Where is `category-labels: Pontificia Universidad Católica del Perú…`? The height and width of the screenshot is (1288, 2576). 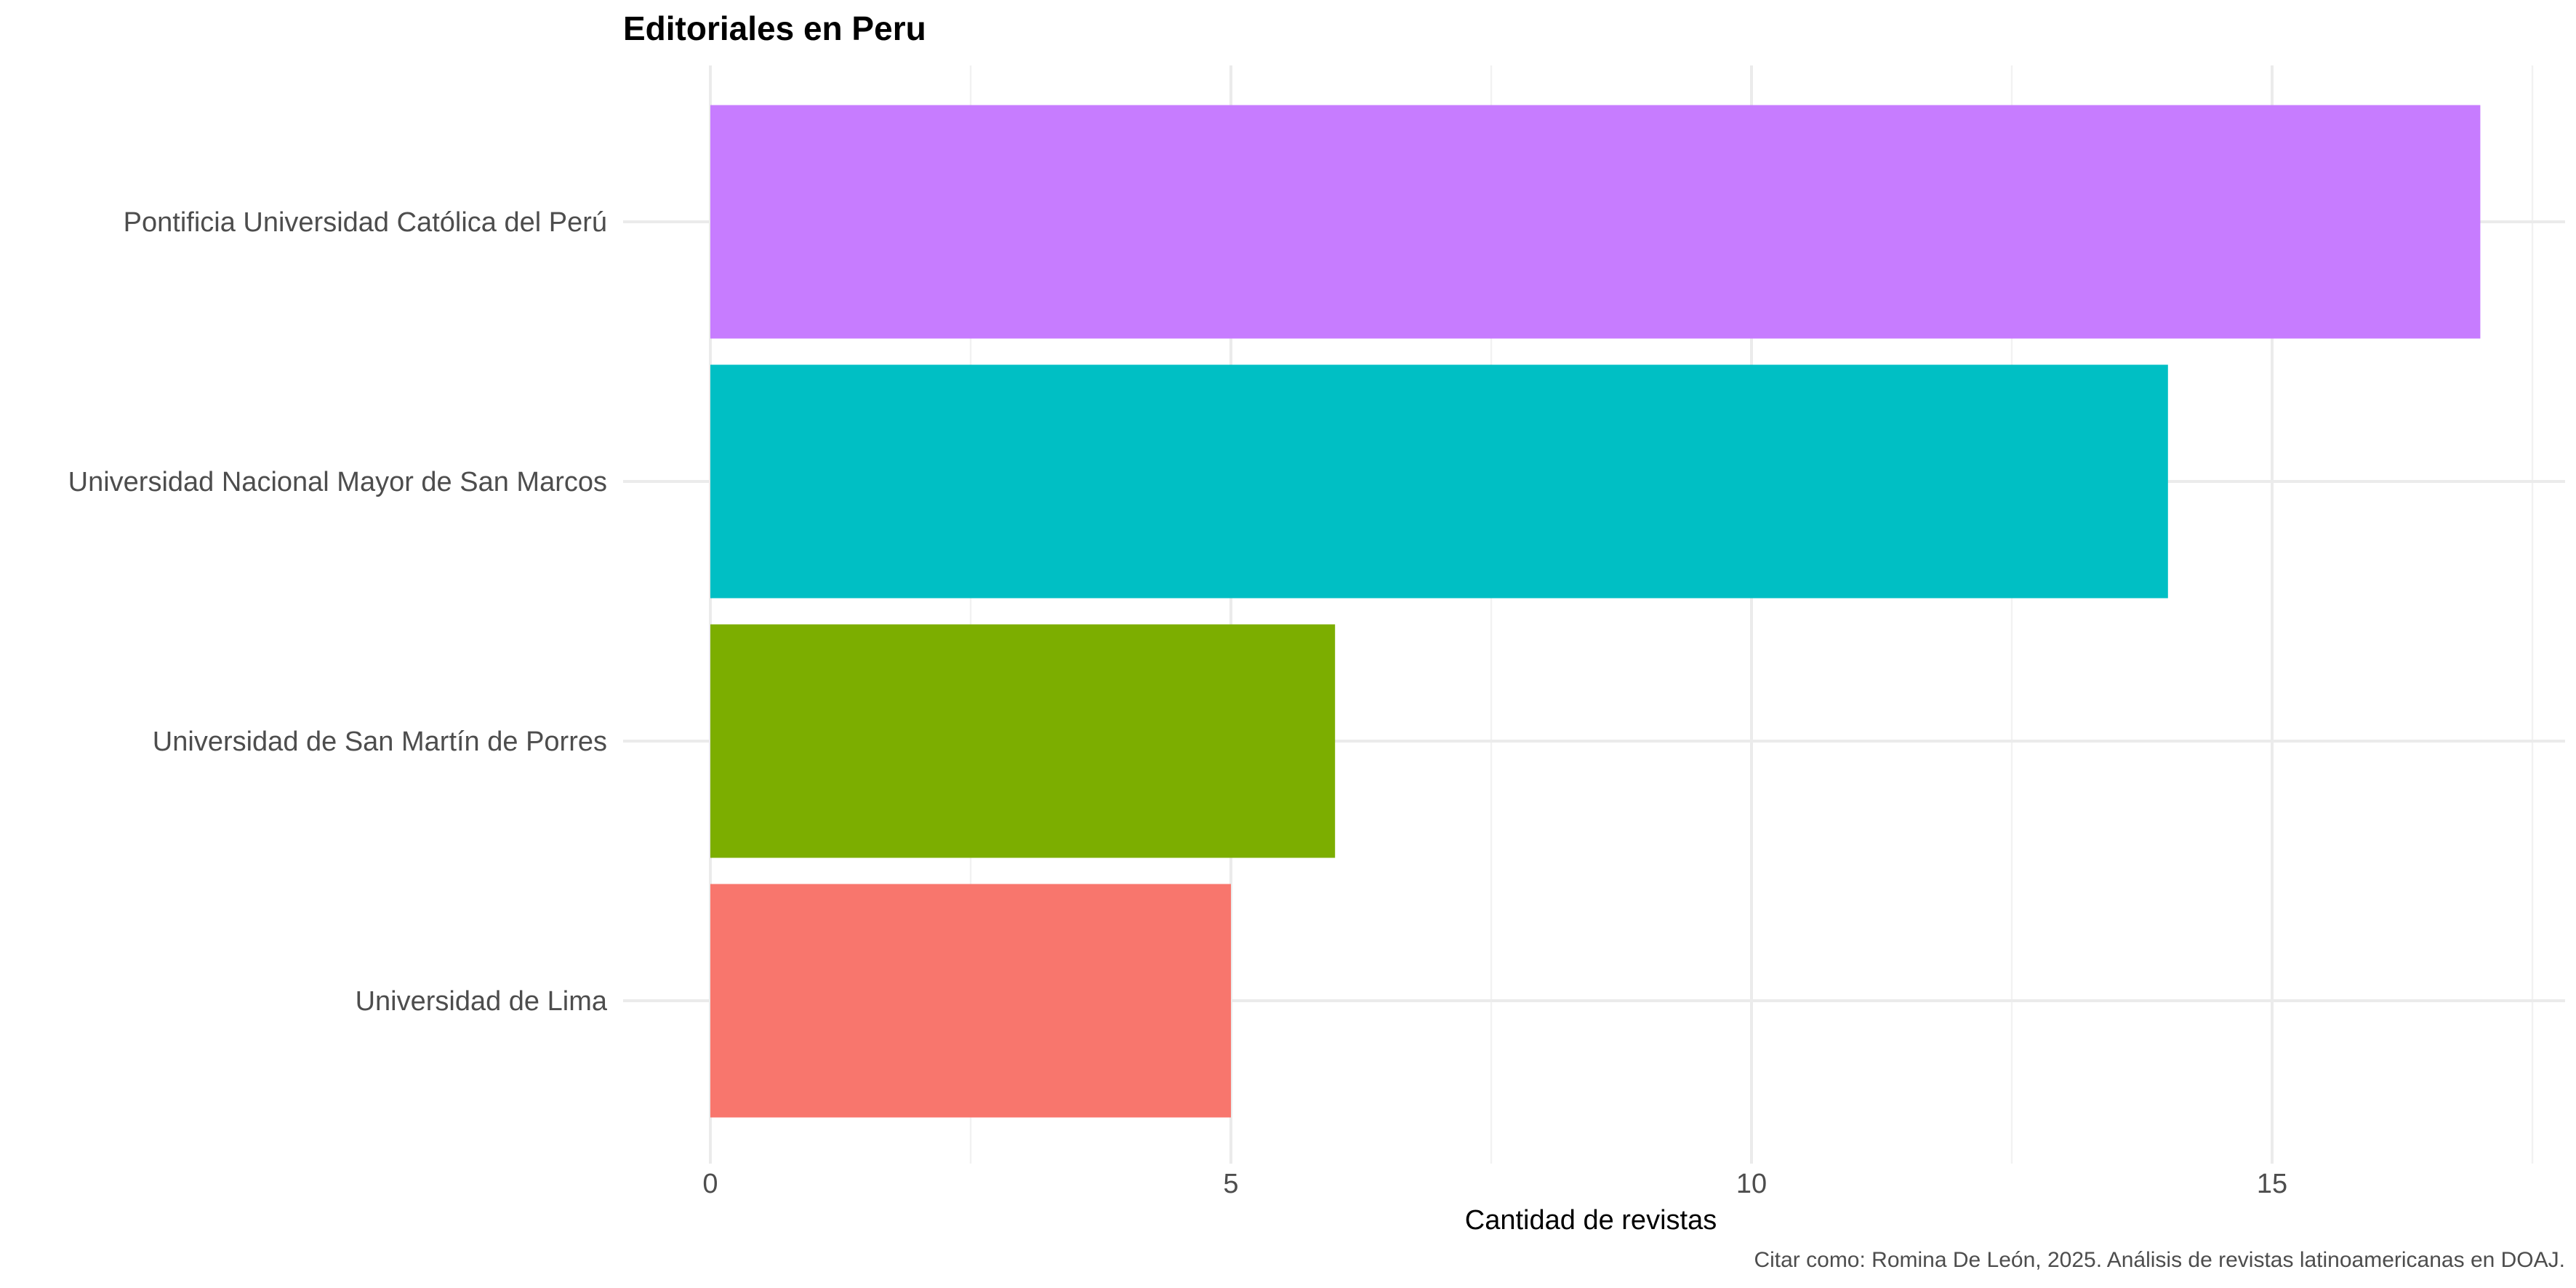
category-labels: Pontificia Universidad Católica del Perú… is located at coordinates (338, 612).